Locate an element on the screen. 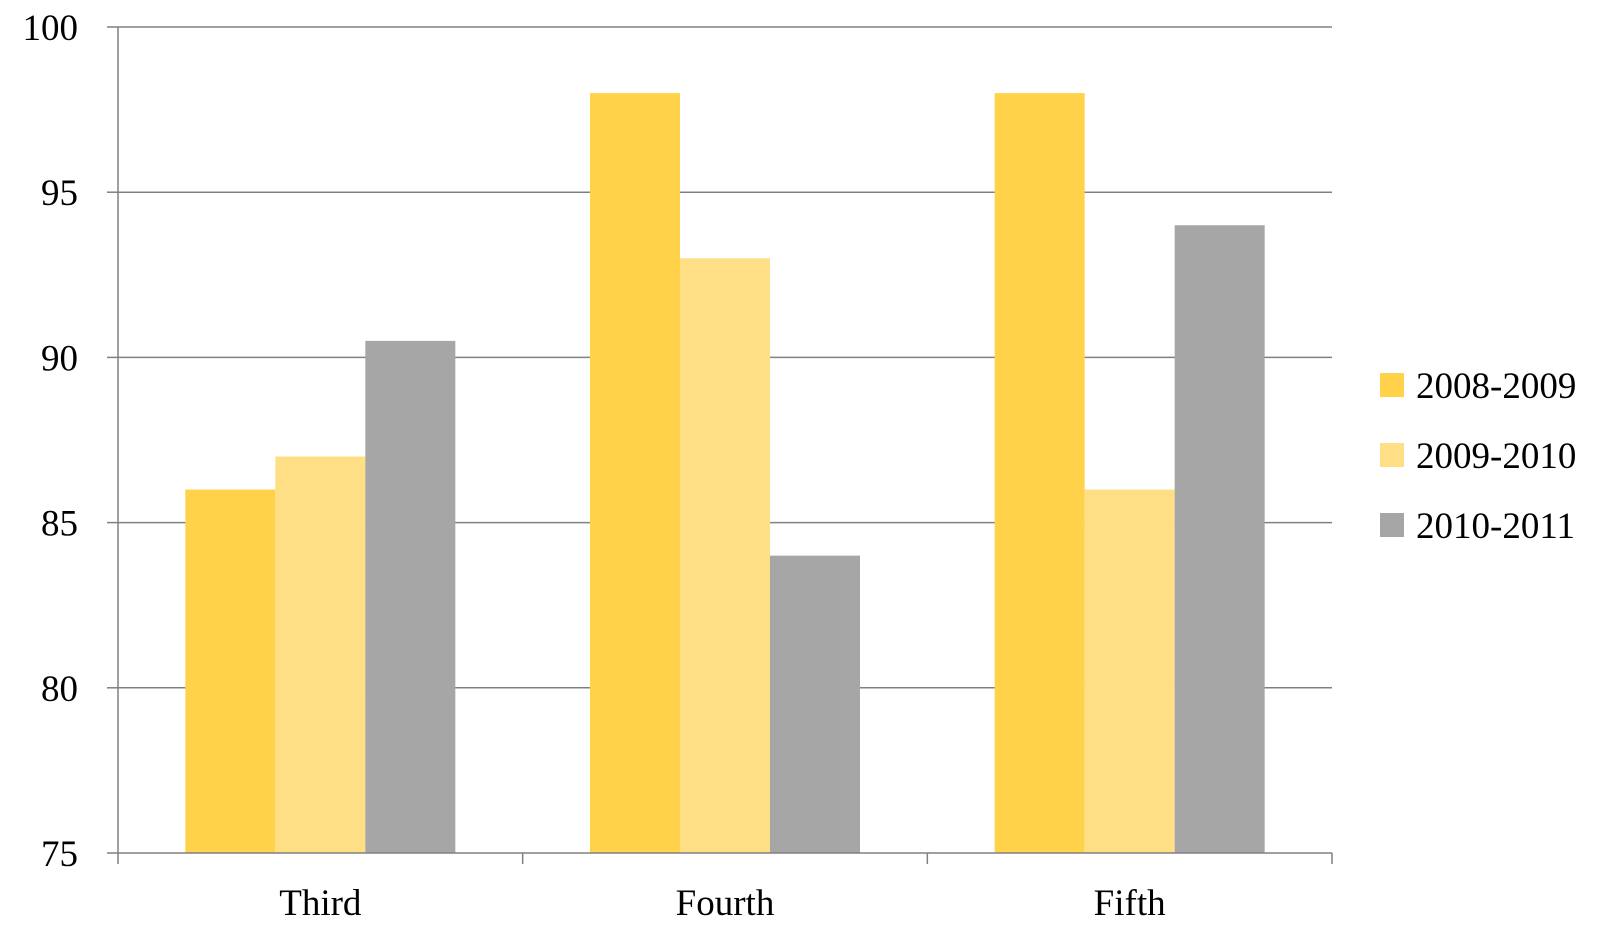 Image resolution: width=1622 pixels, height=927 pixels. bar-fourth-2010-2011 is located at coordinates (815, 704).